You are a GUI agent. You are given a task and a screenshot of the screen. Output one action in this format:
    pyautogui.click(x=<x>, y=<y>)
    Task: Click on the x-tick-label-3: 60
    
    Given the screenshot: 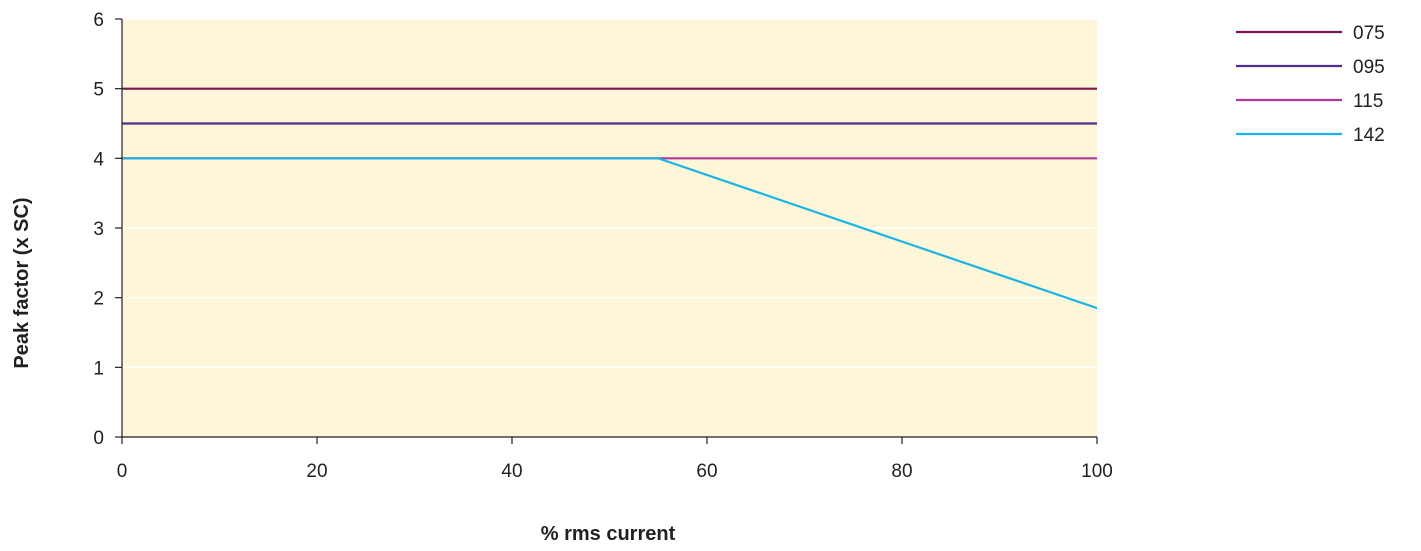 What is the action you would take?
    pyautogui.click(x=706, y=471)
    